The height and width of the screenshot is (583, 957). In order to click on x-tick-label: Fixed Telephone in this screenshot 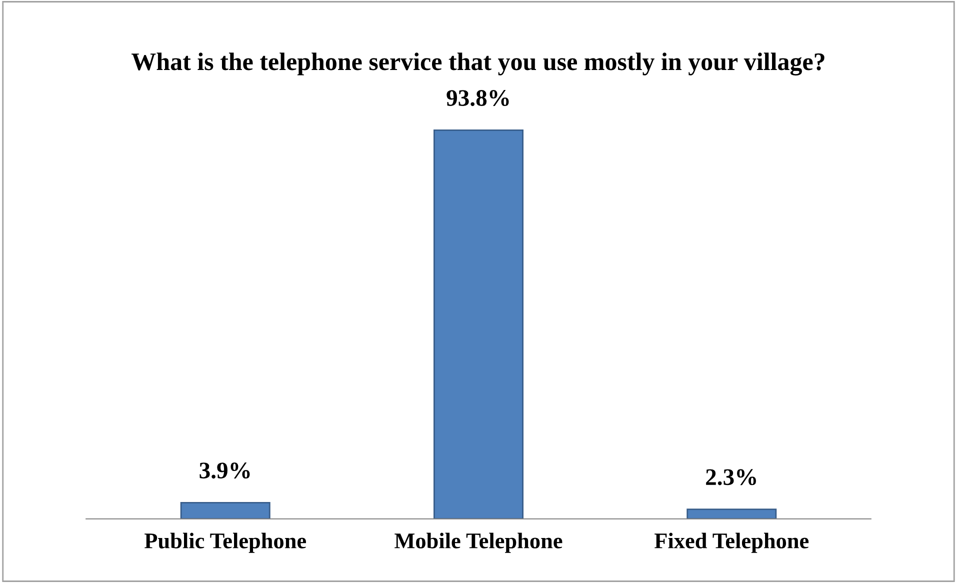, I will do `click(731, 542)`.